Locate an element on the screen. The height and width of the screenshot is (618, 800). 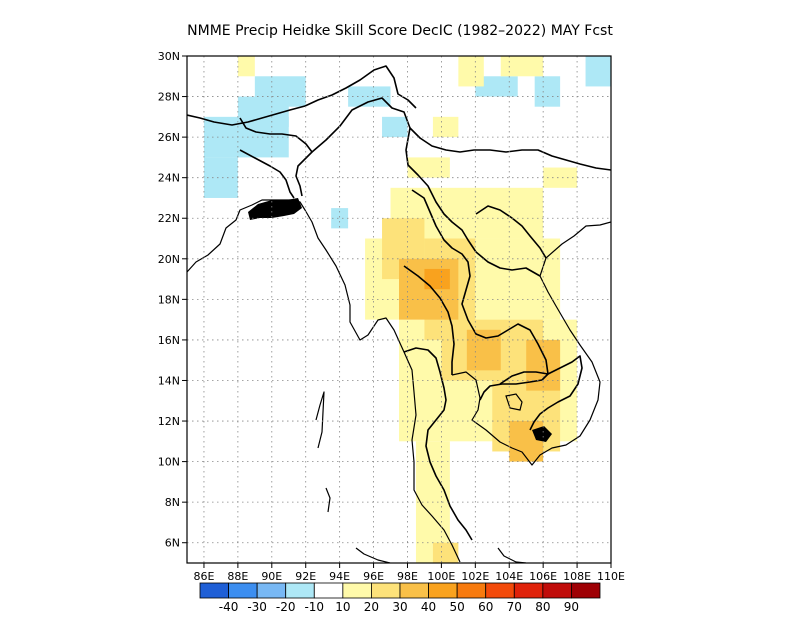
colorbar-label: 70 is located at coordinates (514, 607).